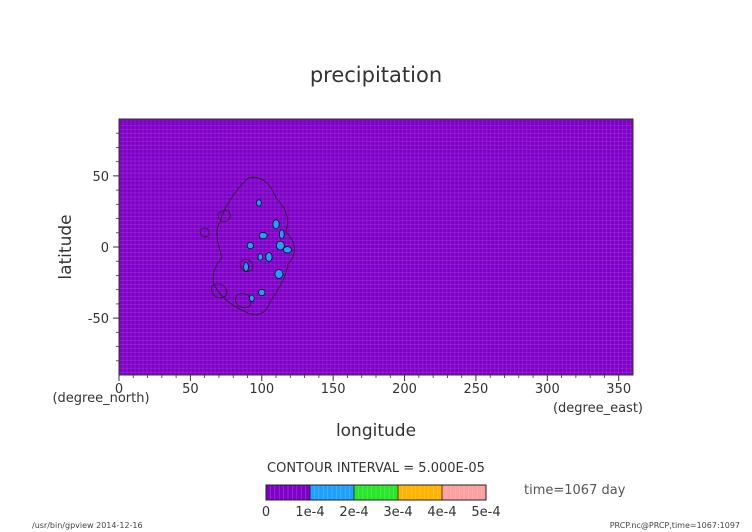 Image resolution: width=752 pixels, height=532 pixels. I want to click on contour-lines, so click(247, 246).